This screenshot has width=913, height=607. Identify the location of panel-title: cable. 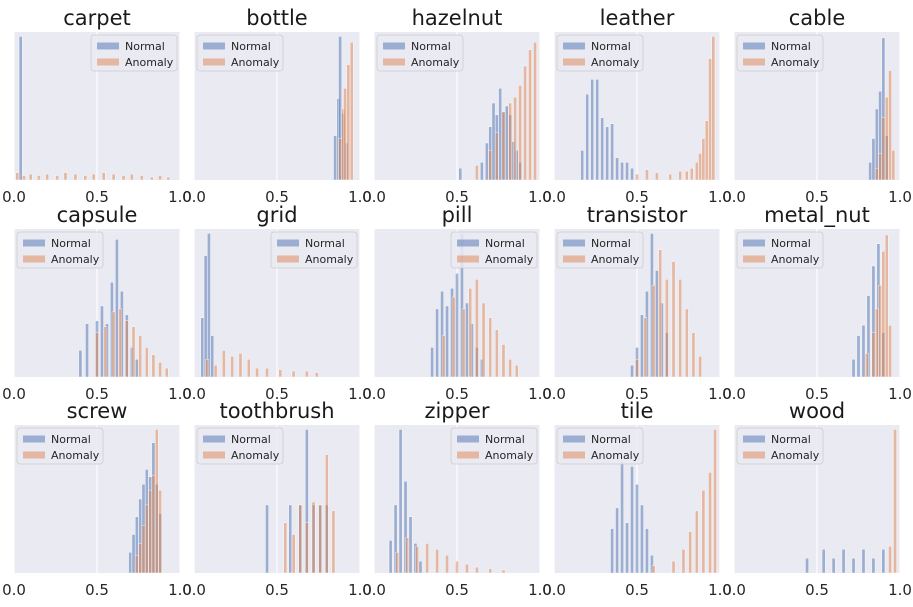
(817, 18).